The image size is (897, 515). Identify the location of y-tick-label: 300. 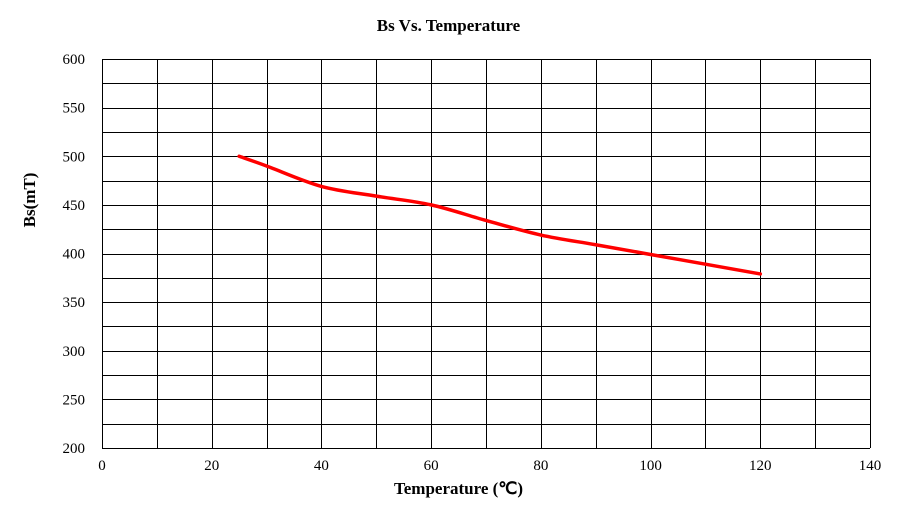
(74, 352).